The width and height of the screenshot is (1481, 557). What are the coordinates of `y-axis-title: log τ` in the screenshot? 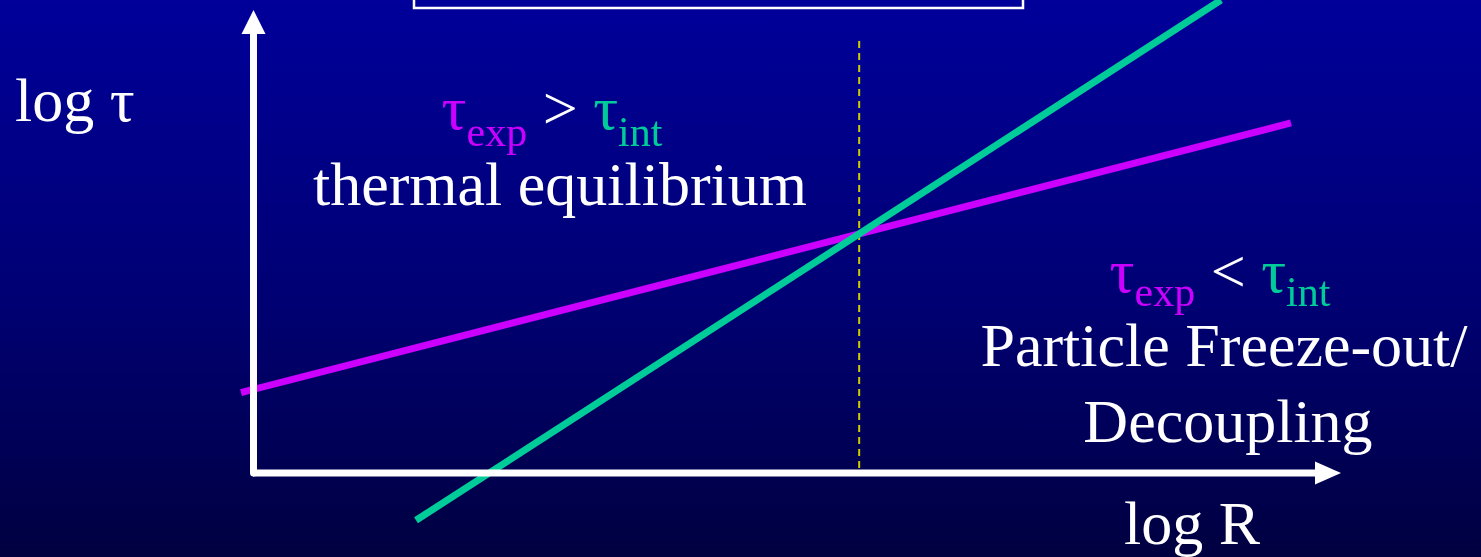 It's located at (75, 100).